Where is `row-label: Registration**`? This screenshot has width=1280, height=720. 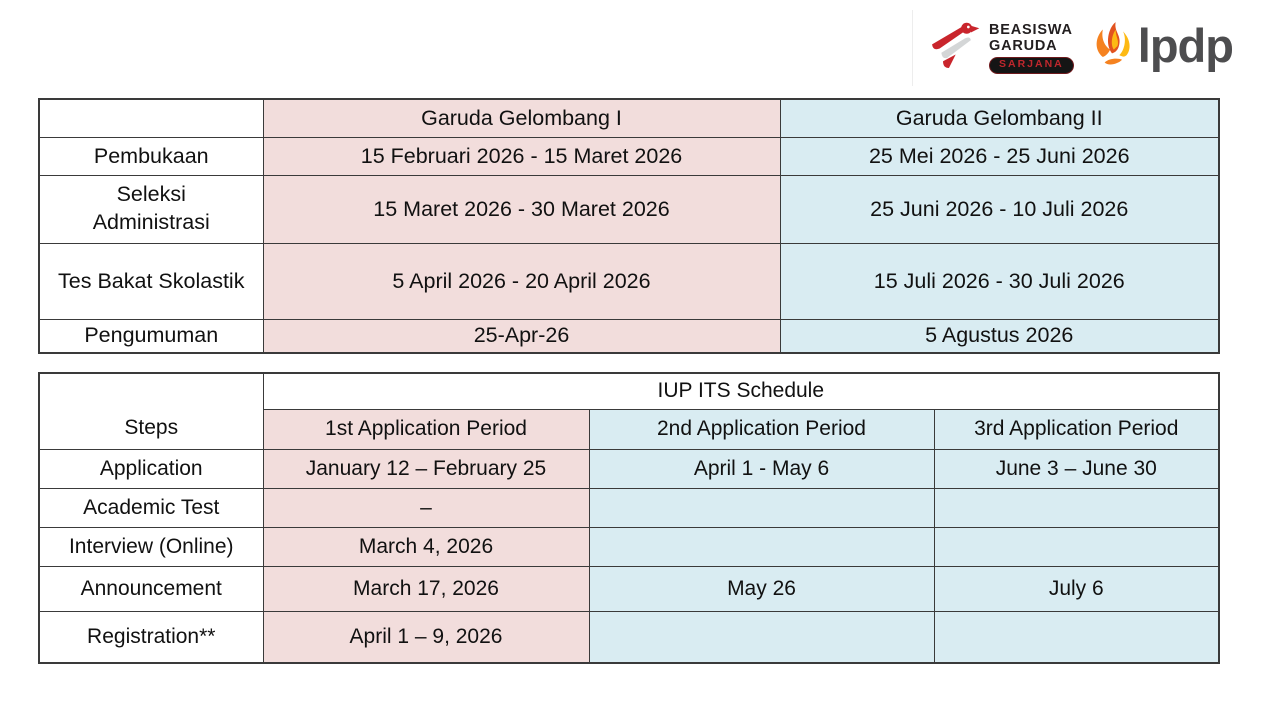
row-label: Registration** is located at coordinates (151, 637).